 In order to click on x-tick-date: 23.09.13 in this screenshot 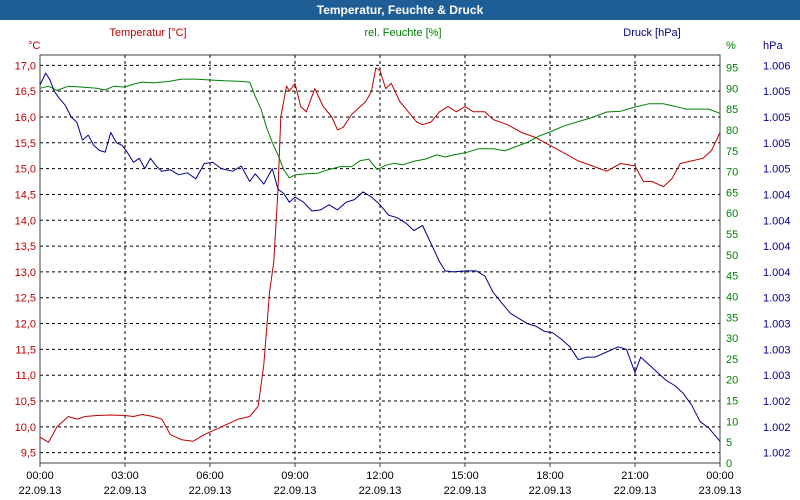, I will do `click(720, 491)`.